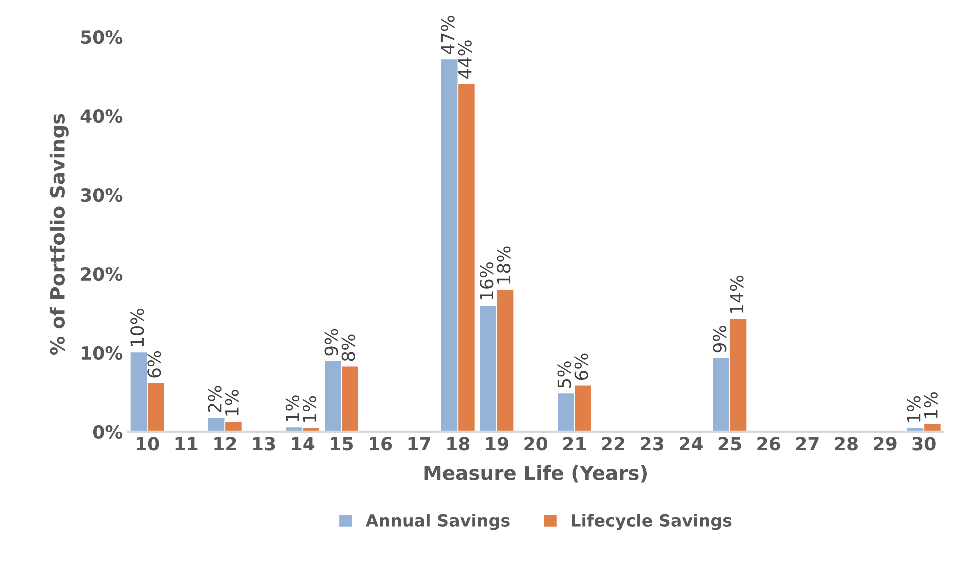  Describe the element at coordinates (419, 444) in the screenshot. I see `x-tick-label: 17` at that location.